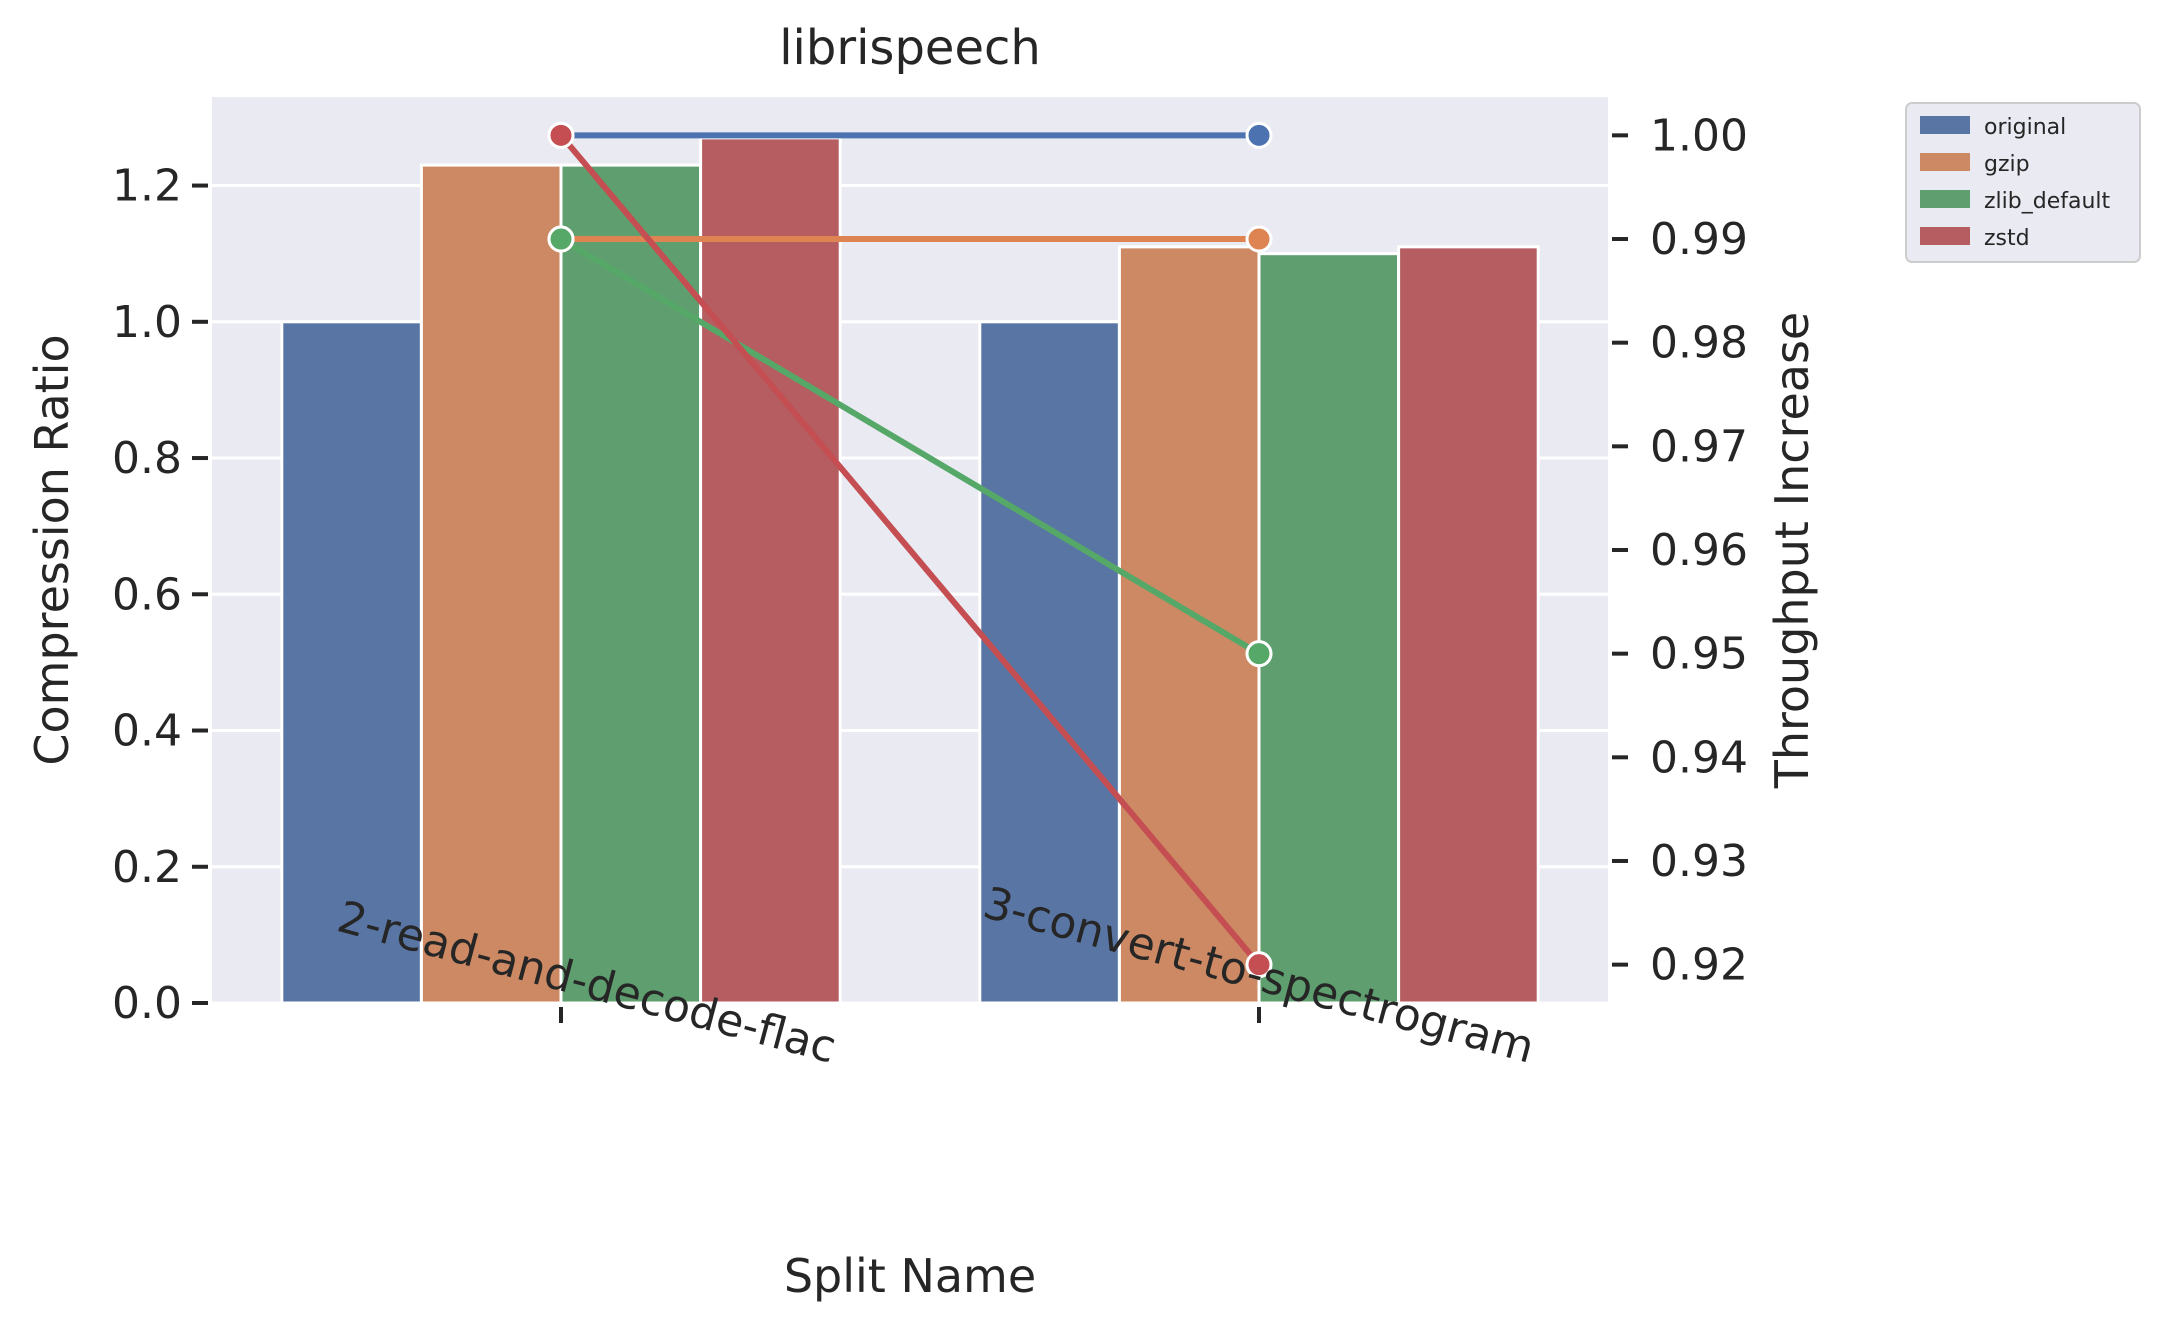  What do you see at coordinates (147, 322) in the screenshot?
I see `y-tick-label: 1.0` at bounding box center [147, 322].